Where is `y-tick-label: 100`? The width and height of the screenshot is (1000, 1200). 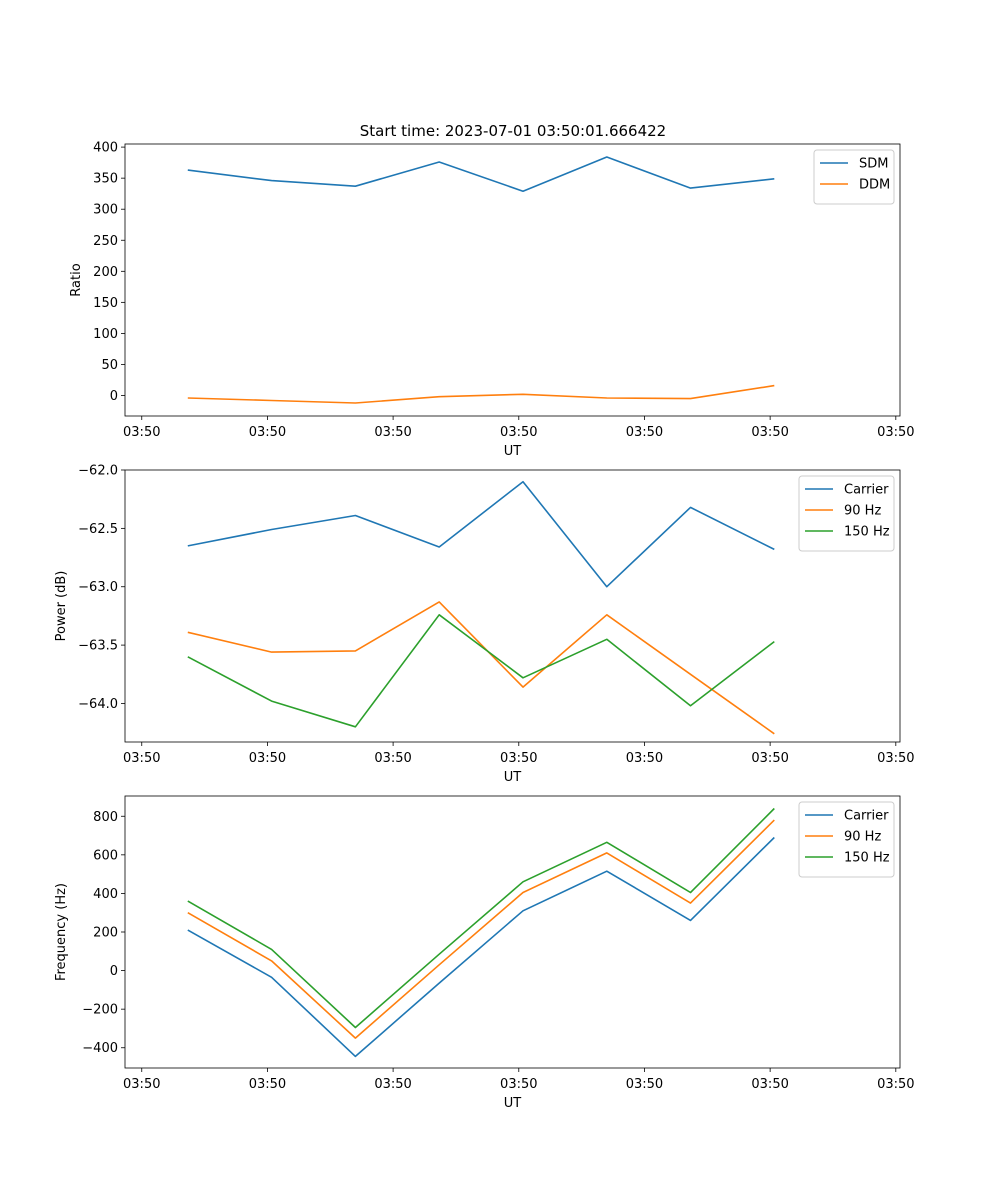 y-tick-label: 100 is located at coordinates (105, 334).